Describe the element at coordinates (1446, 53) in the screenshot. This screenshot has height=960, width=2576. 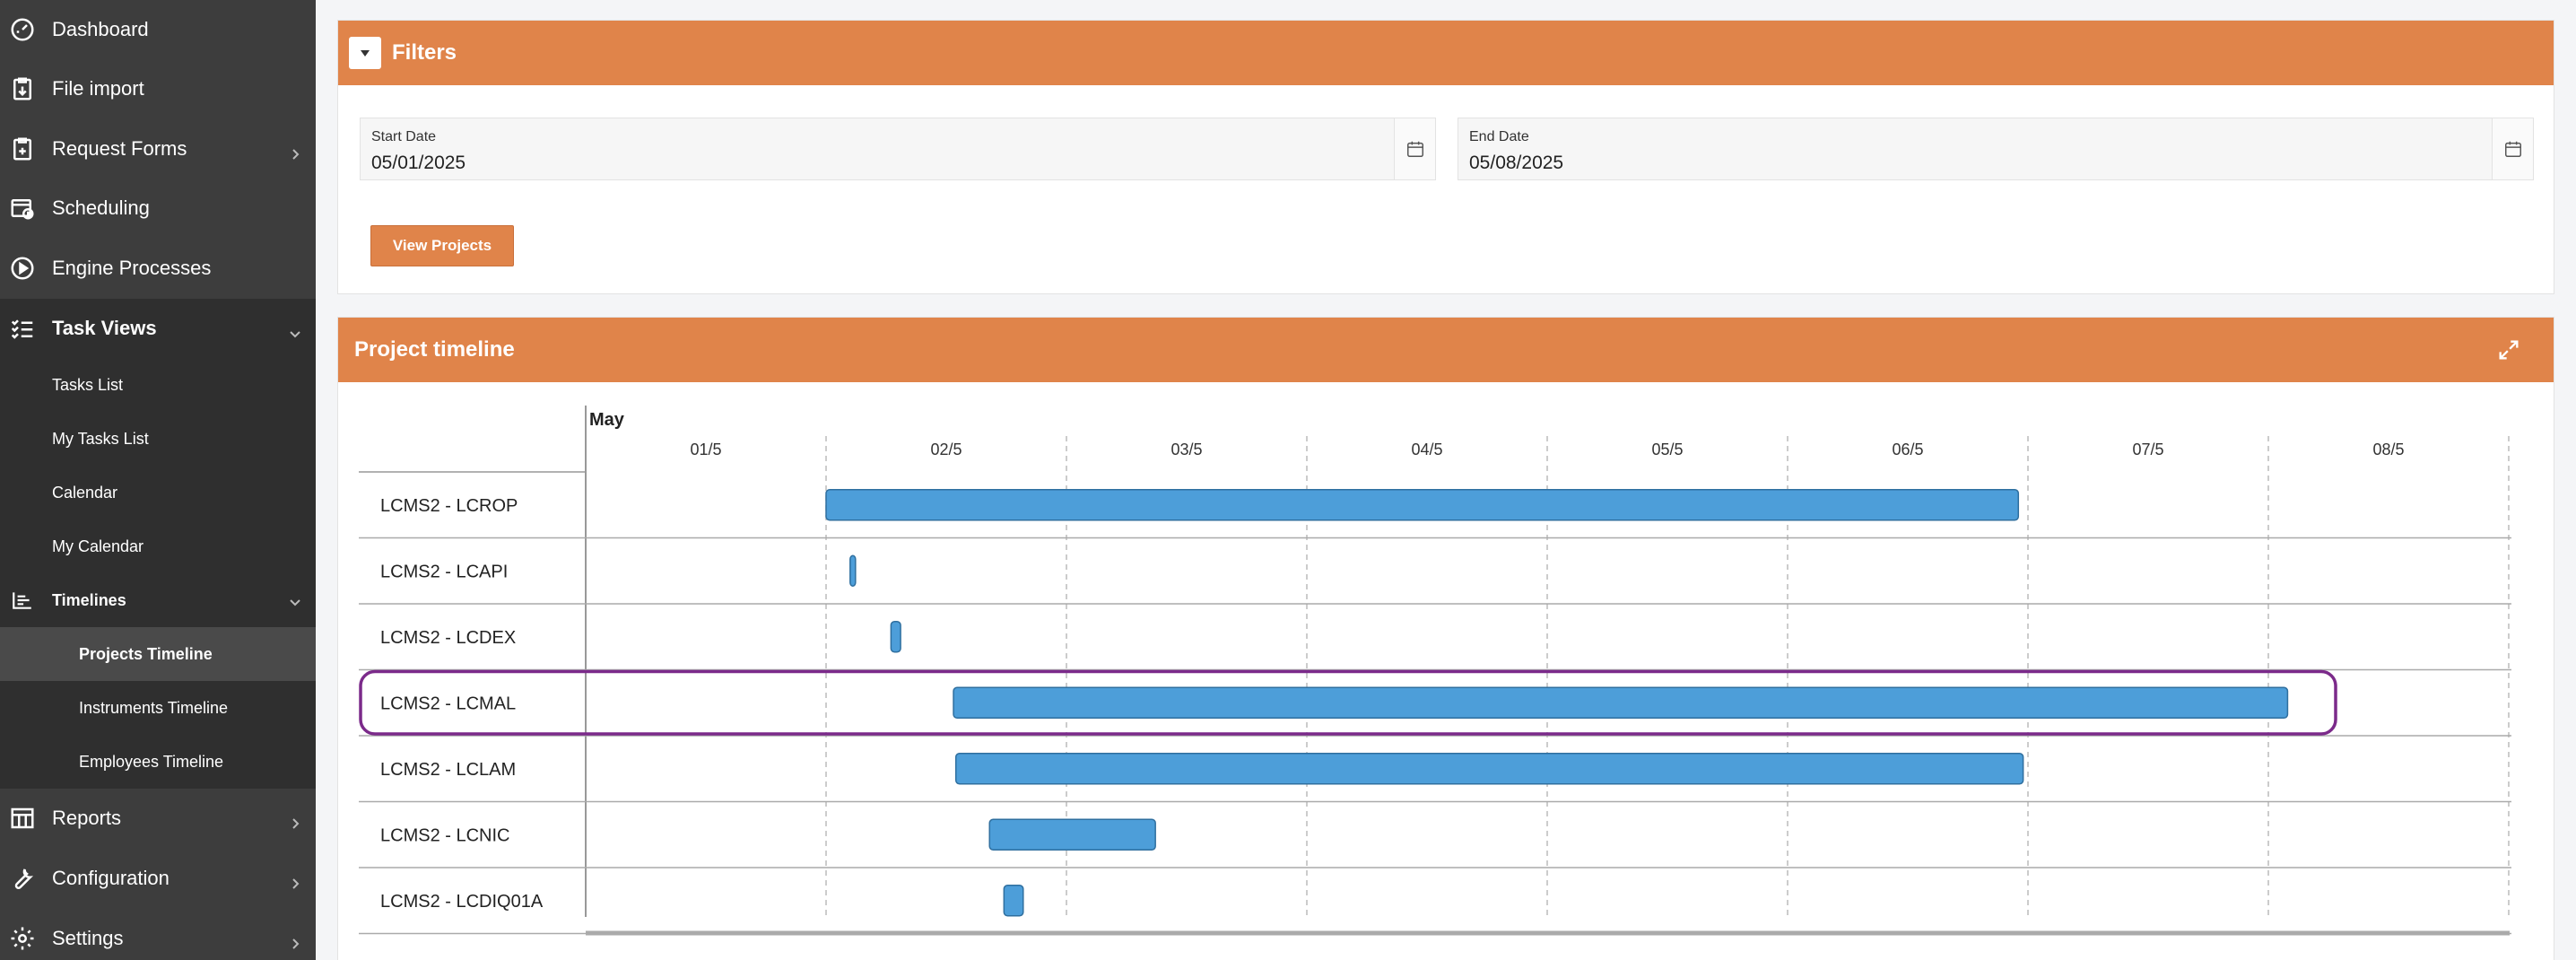
I see `filters-header: Filters` at that location.